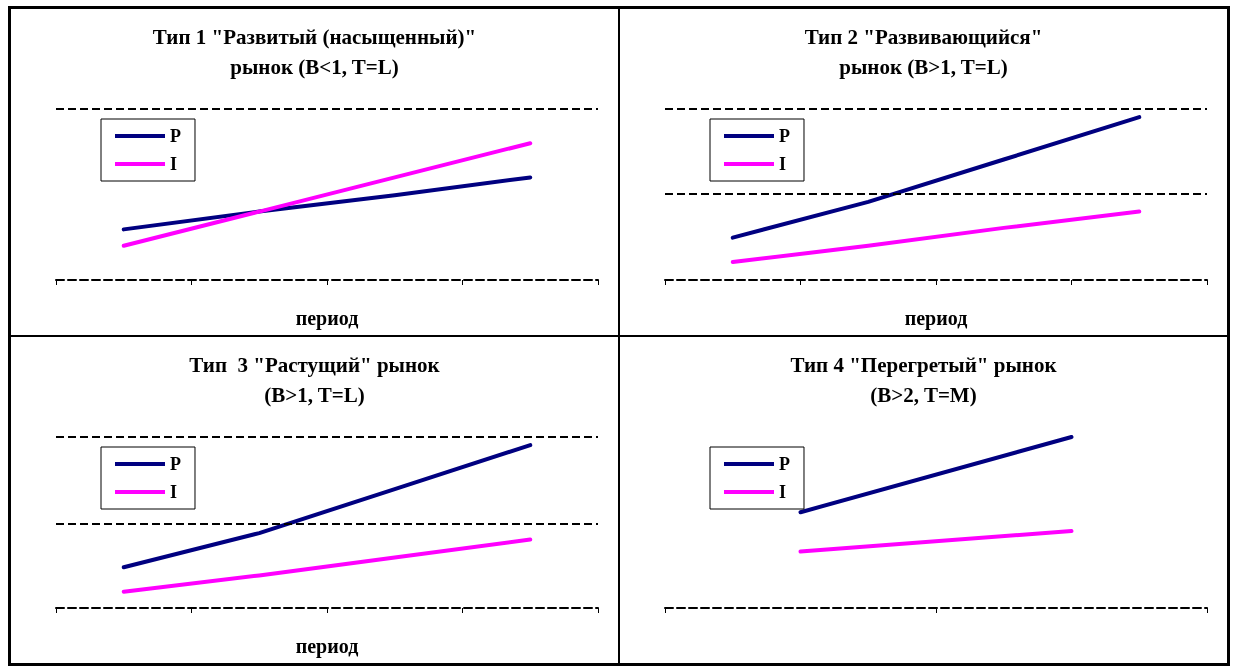 Image resolution: width=1237 pixels, height=672 pixels. What do you see at coordinates (314, 52) in the screenshot?
I see `chart-title: Тип 1 "Развитый (насыщенный)" рынок (B<1, T=L)` at bounding box center [314, 52].